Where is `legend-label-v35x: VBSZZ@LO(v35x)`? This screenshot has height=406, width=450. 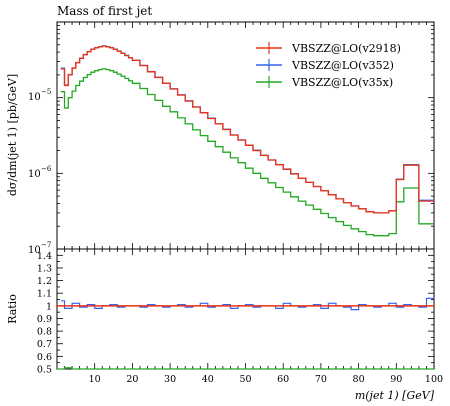
legend-label-v35x: VBSZZ@LO(v35x) is located at coordinates (342, 82).